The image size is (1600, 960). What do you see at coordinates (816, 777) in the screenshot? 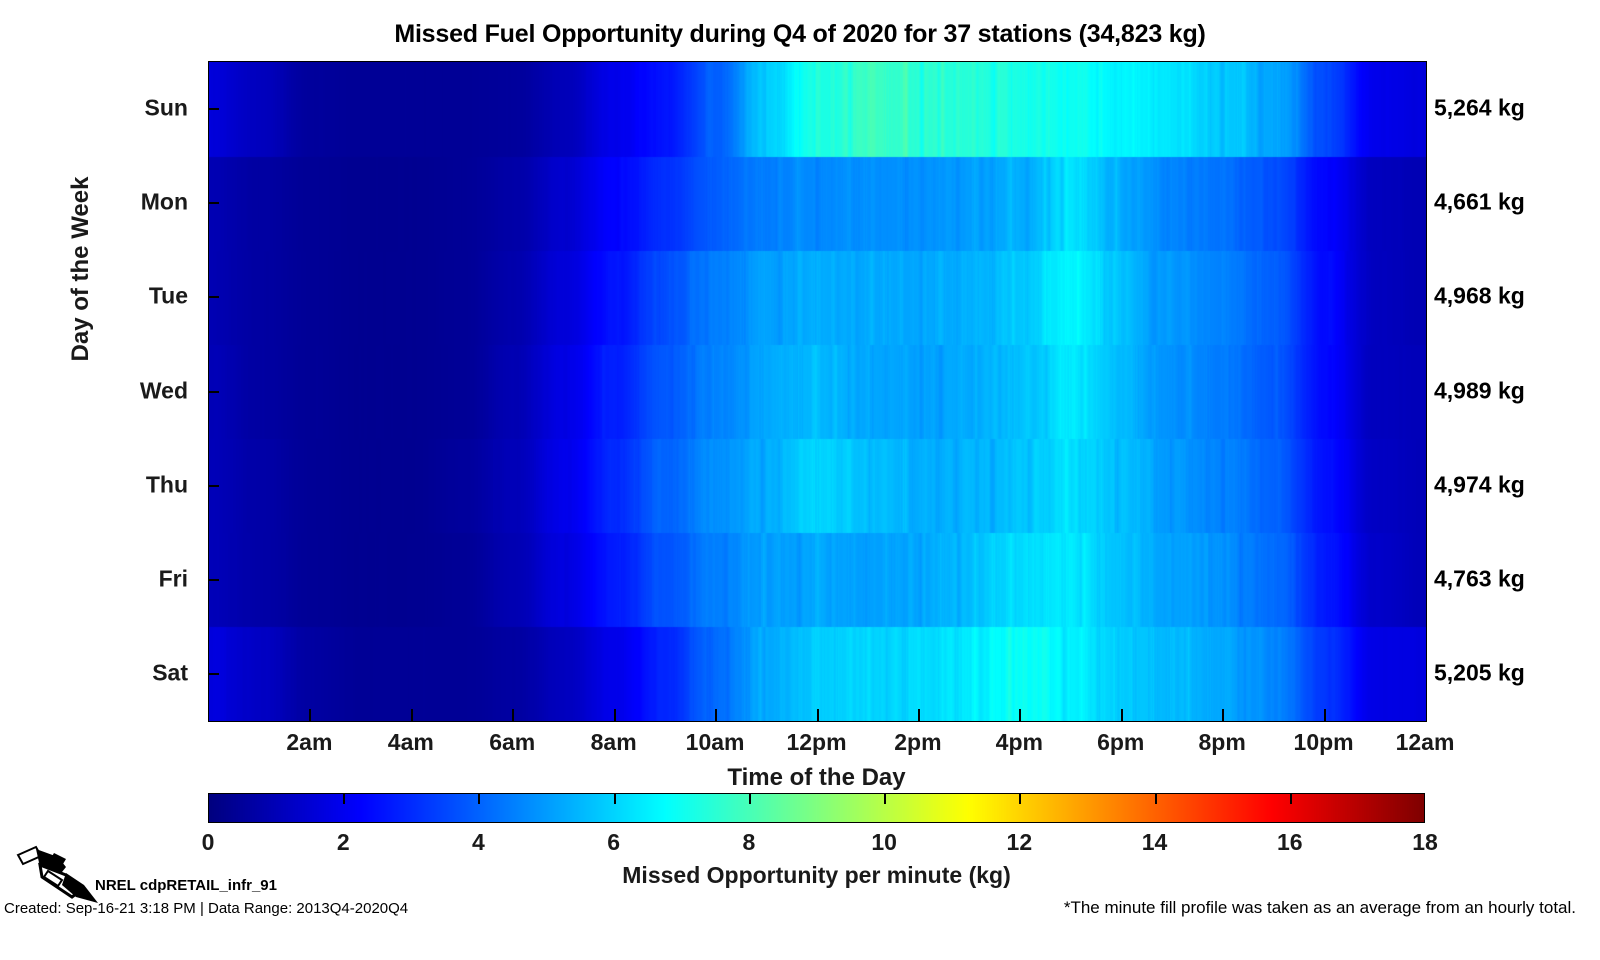
I see `x-axis-title: Time of the Day` at bounding box center [816, 777].